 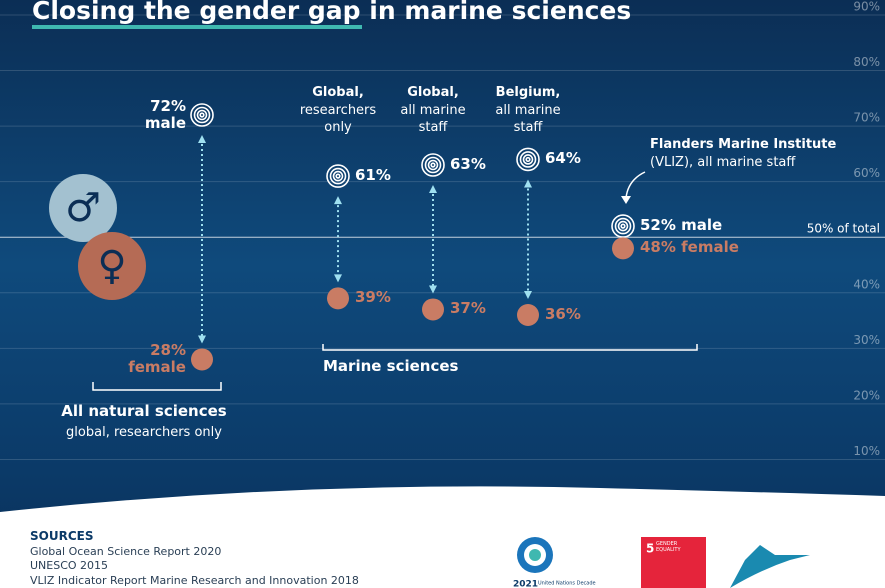 I want to click on value-label: 64%, so click(x=563, y=158).